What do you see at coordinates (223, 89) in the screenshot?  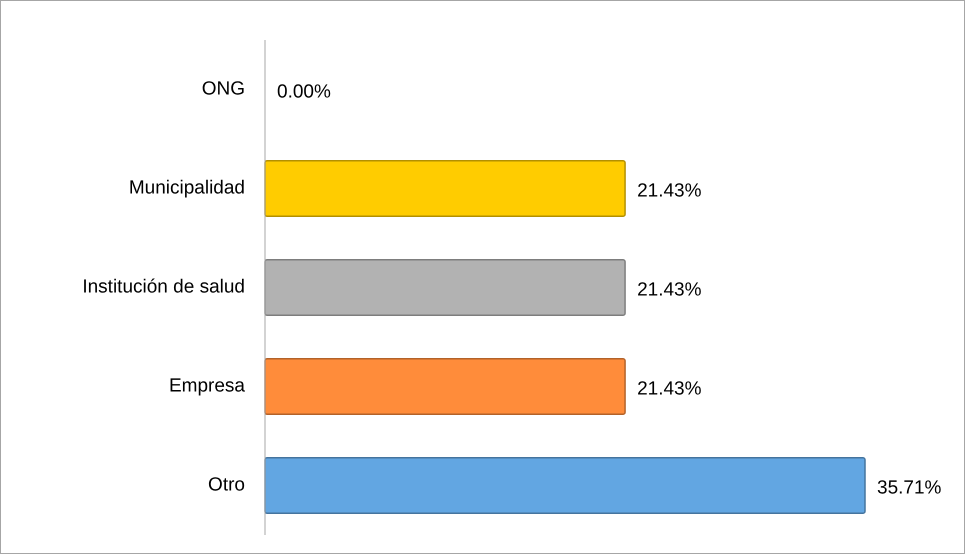 I see `y-tick-label: ONG` at bounding box center [223, 89].